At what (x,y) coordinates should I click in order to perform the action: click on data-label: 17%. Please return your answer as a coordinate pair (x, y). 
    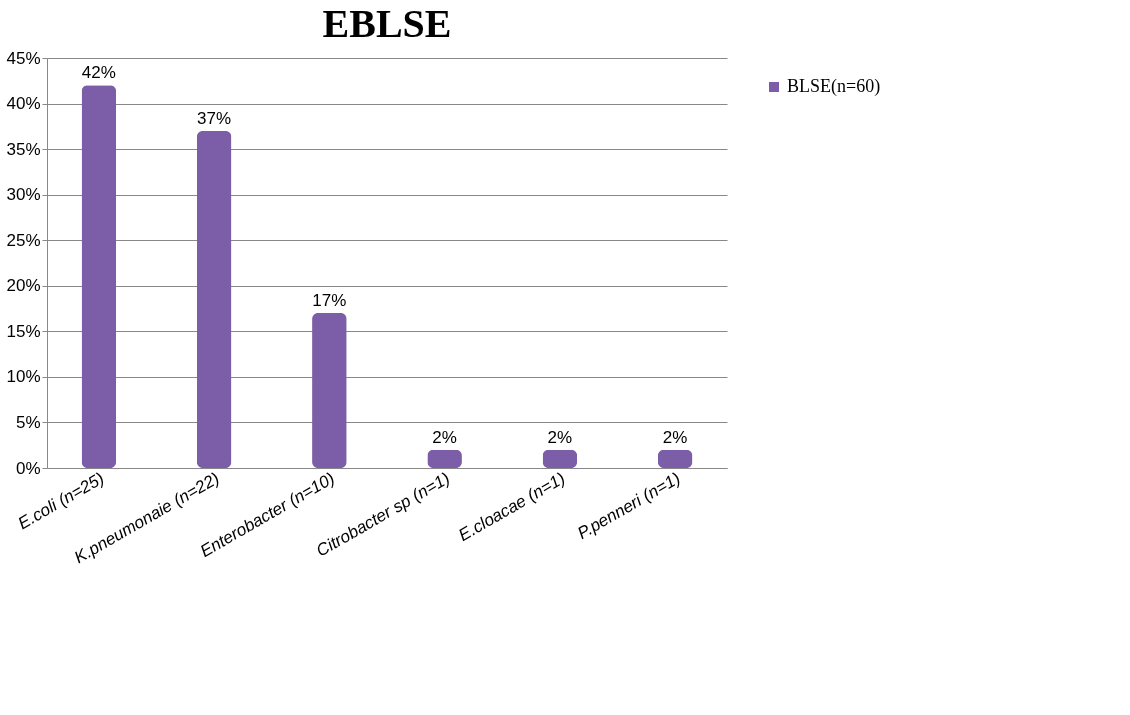
    Looking at the image, I should click on (329, 301).